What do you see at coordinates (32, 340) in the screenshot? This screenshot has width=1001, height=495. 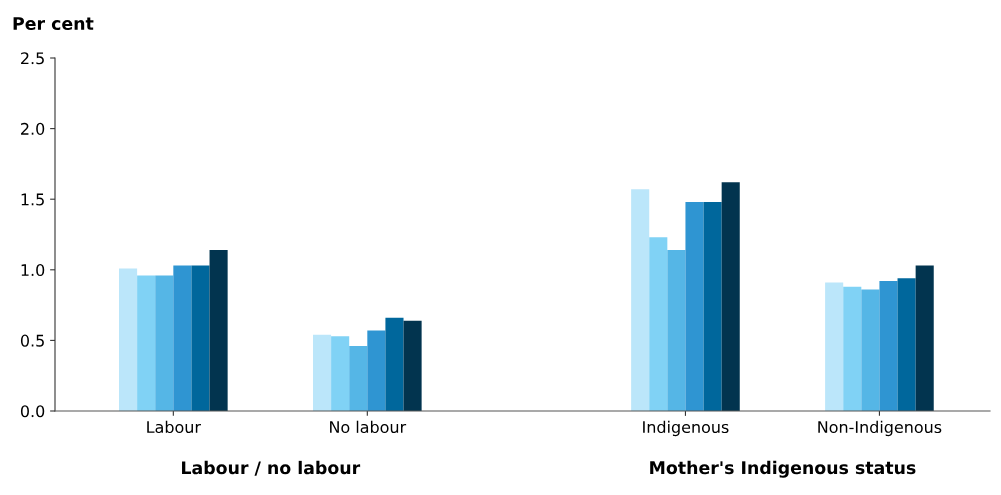 I see `y-tick-label: 0.5` at bounding box center [32, 340].